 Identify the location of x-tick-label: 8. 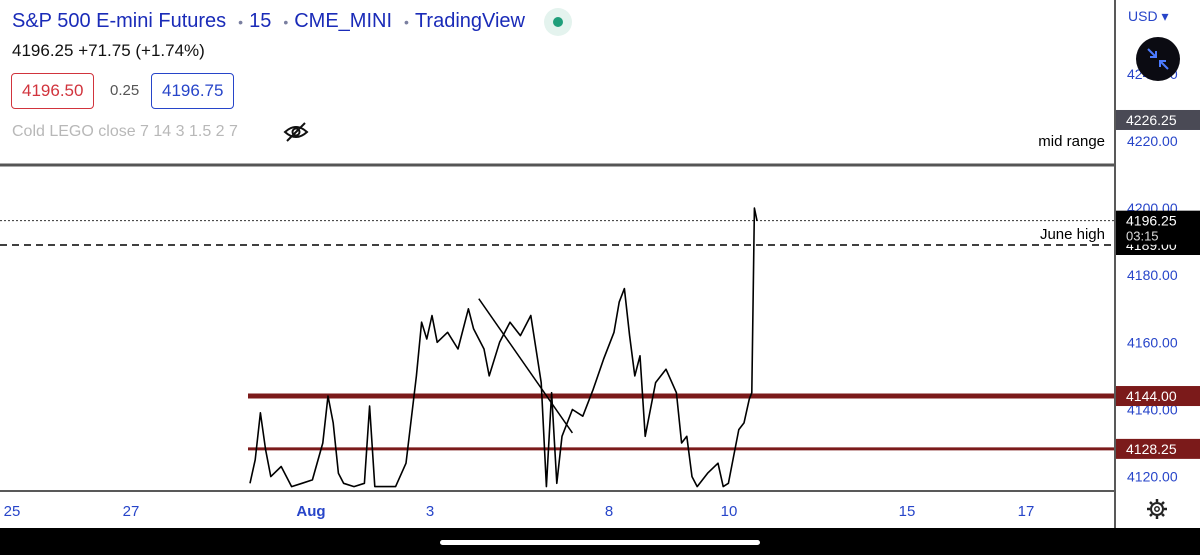
(609, 511).